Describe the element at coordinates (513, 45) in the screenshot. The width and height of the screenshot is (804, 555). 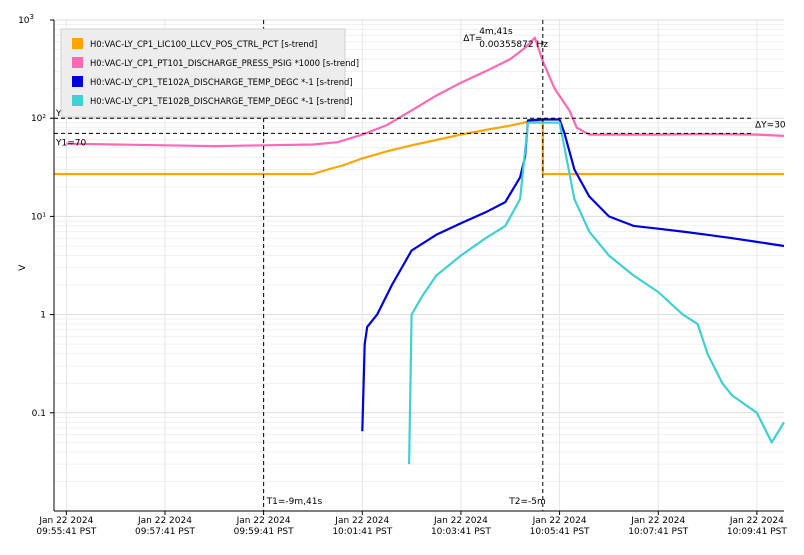
I see `delta-t-frequency: 0.00355872 Hz` at that location.